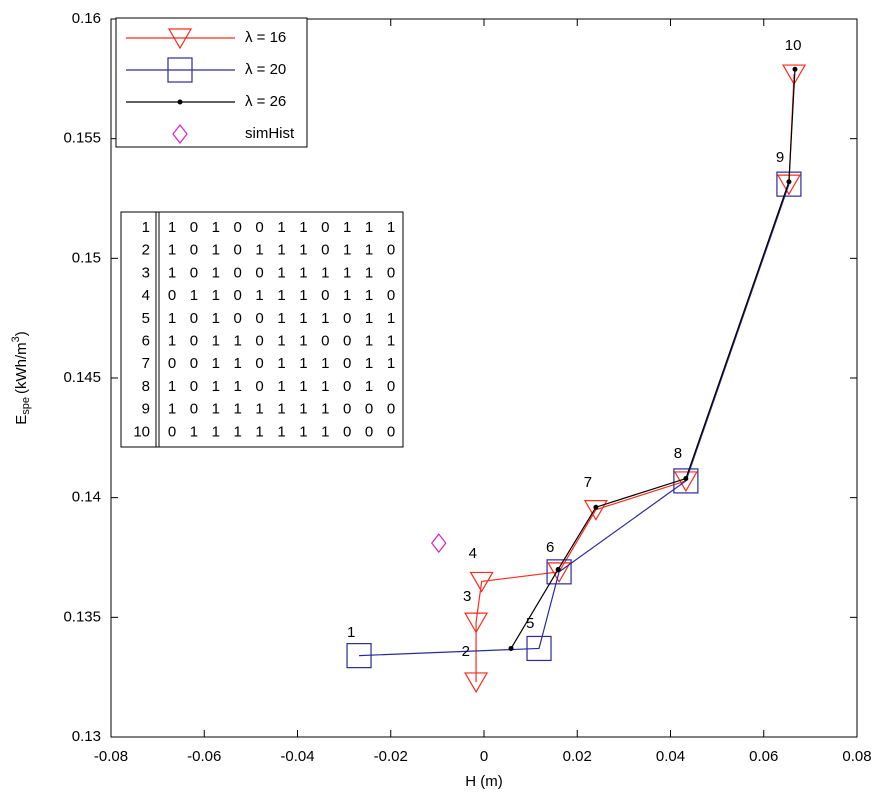 The image size is (875, 794). Describe the element at coordinates (780, 157) in the screenshot. I see `point-label: 9` at that location.